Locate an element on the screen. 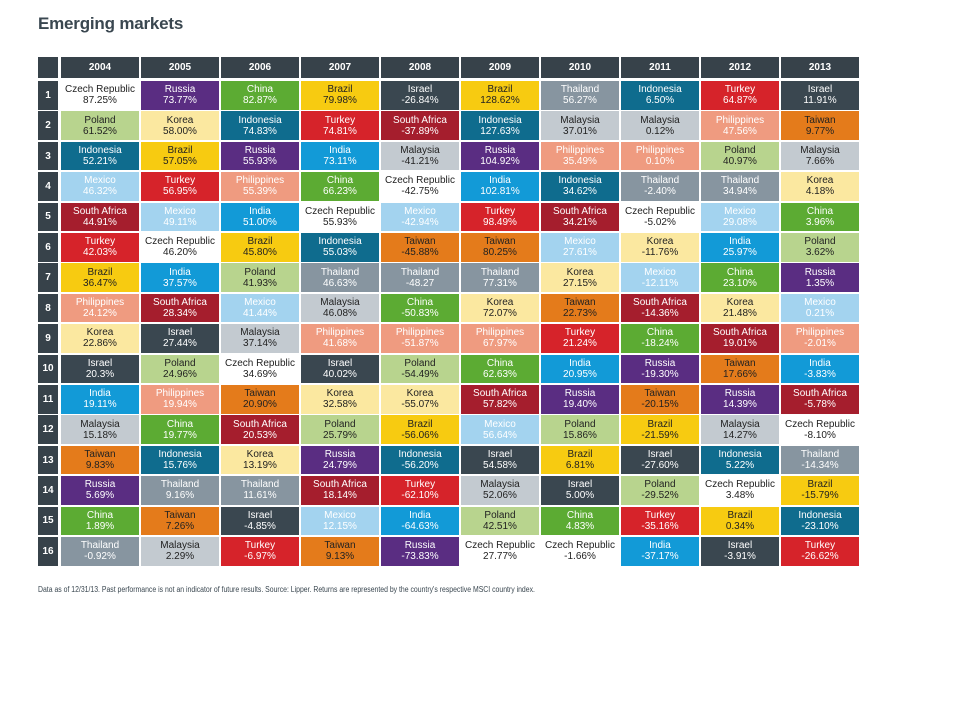 This screenshot has height=701, width=967. table-cell: Brazil 57.05% is located at coordinates (180, 156).